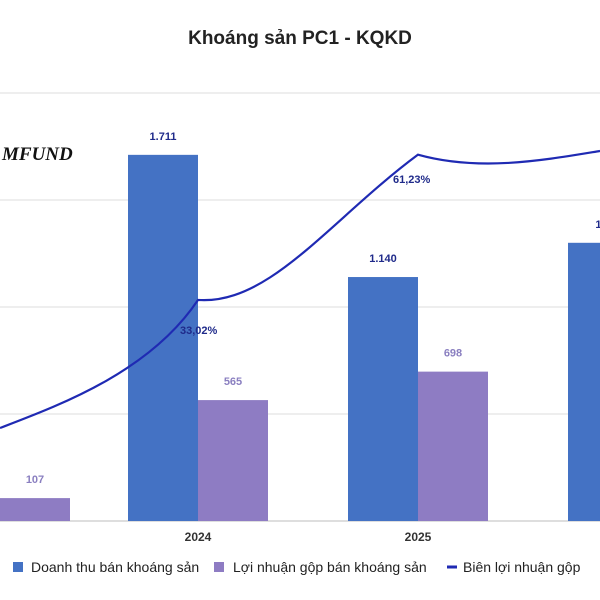 The height and width of the screenshot is (600, 600). I want to click on data-label-margin: 61,23%, so click(412, 180).